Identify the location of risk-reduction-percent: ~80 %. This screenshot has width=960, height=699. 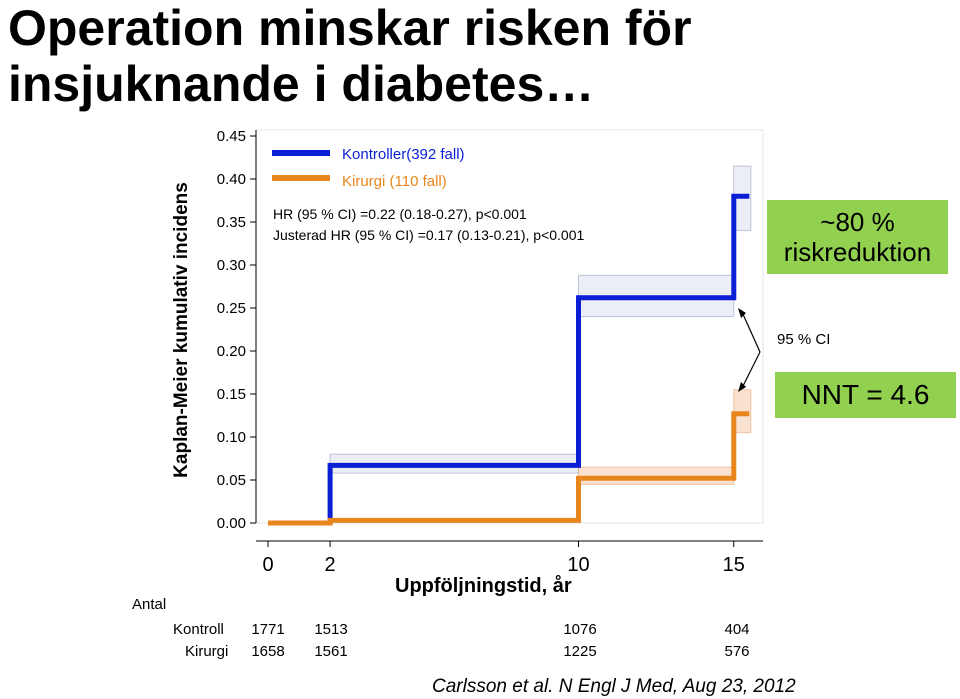
(857, 222).